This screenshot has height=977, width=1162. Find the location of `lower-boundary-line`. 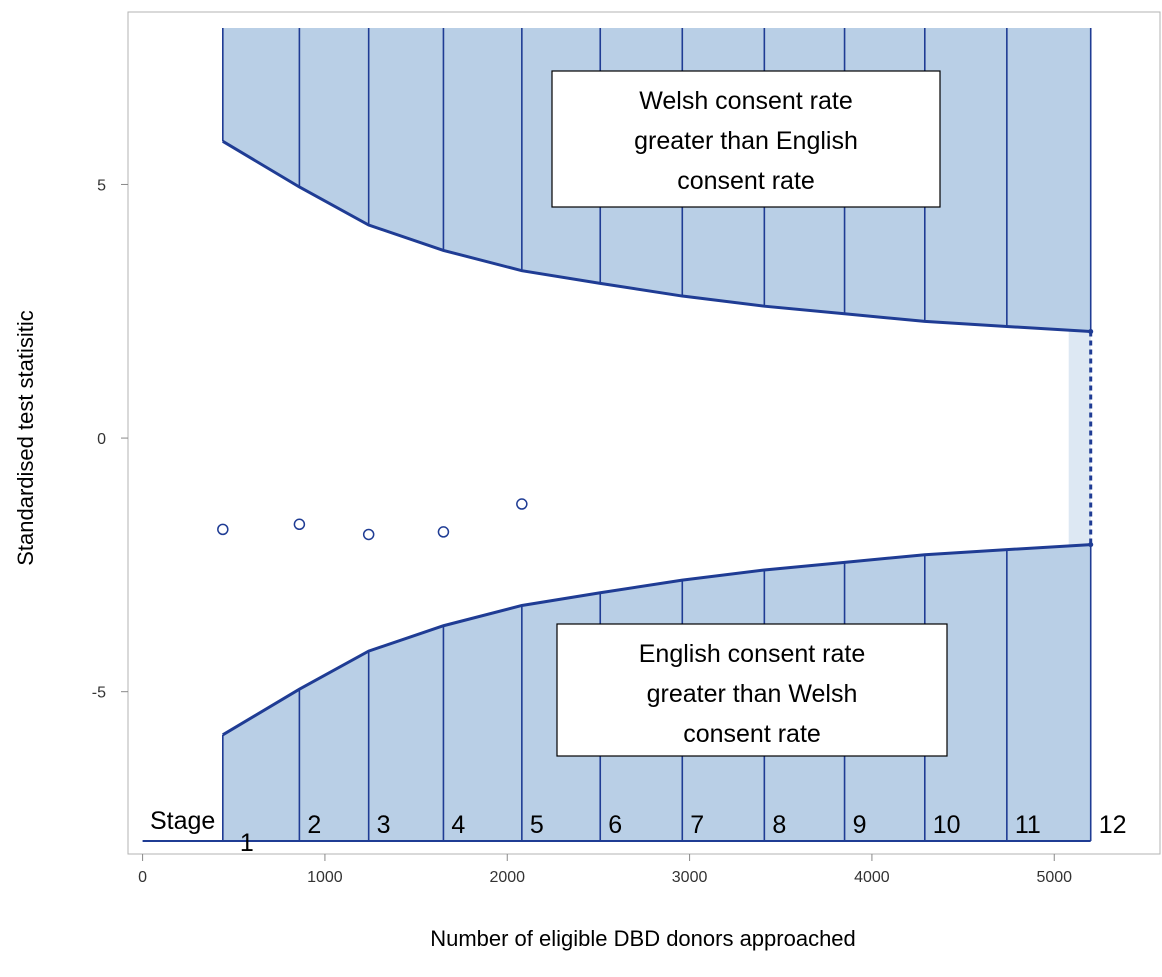

lower-boundary-line is located at coordinates (656, 640).